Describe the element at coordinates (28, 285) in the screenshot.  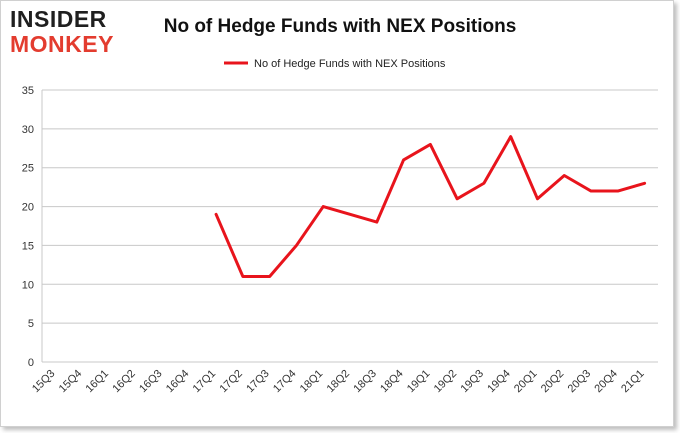
I see `y-tick-label: 10` at that location.